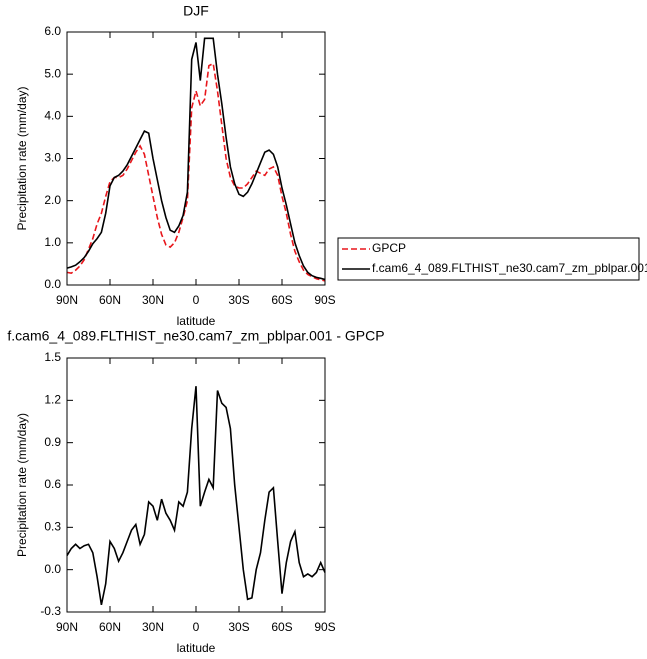 Image resolution: width=647 pixels, height=659 pixels. Describe the element at coordinates (52, 527) in the screenshot. I see `y-tick-label: 0.3` at that location.